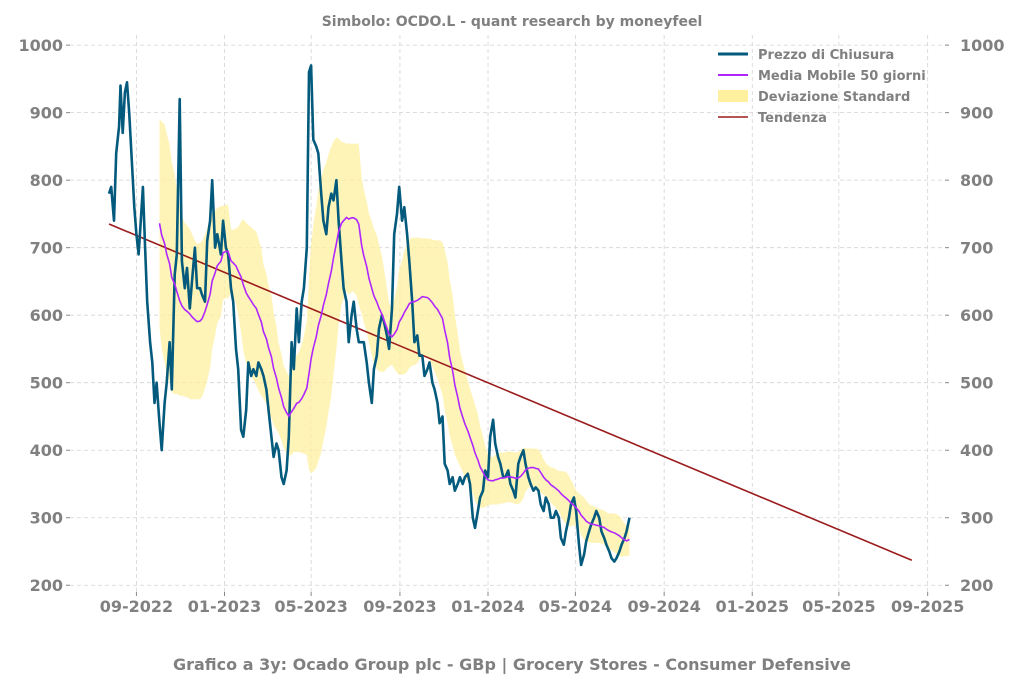  Describe the element at coordinates (826, 55) in the screenshot. I see `legend-label: Prezzo di Chiusura` at that location.